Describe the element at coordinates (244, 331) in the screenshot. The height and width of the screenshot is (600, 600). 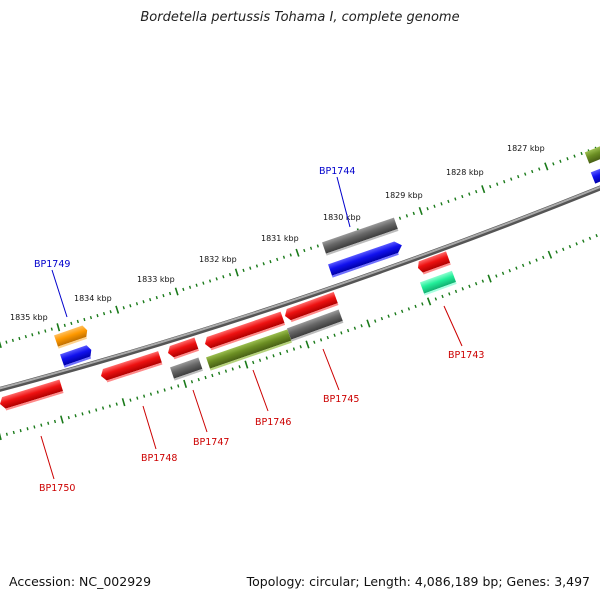
I see `gene-bp1746-red` at that location.